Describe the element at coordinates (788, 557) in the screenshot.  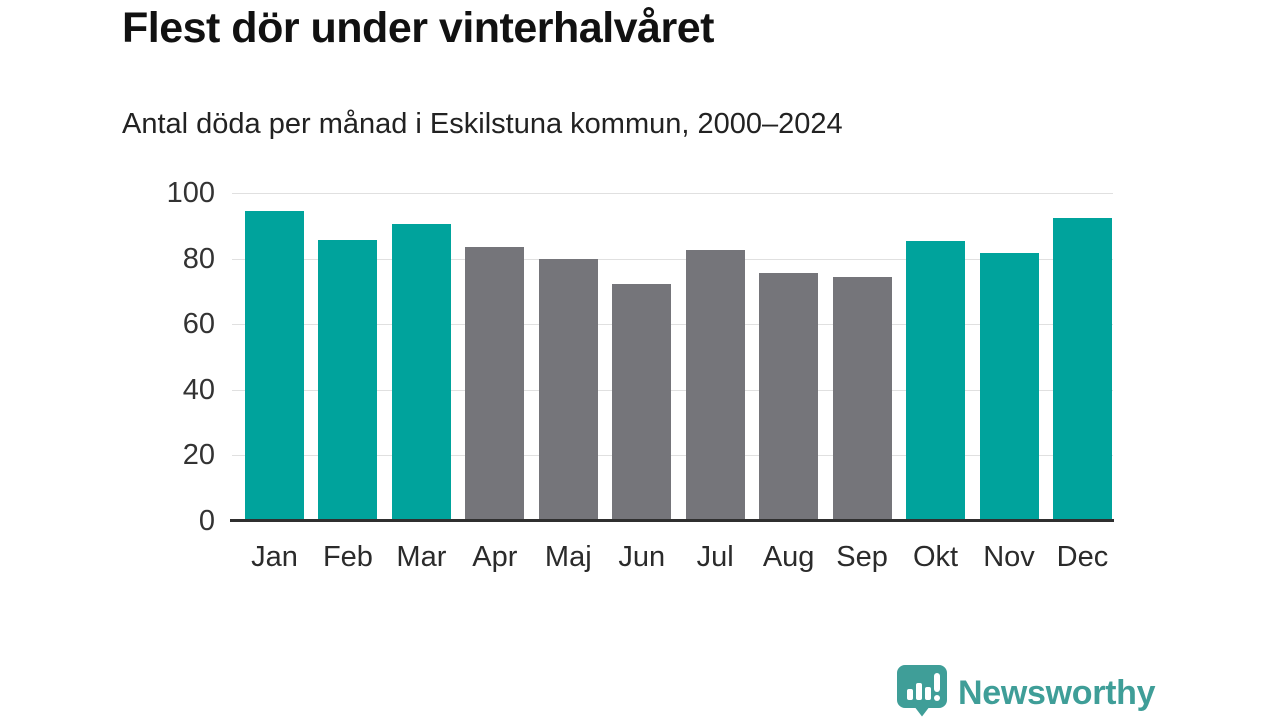
I see `x-tick-label-aug: Aug` at that location.